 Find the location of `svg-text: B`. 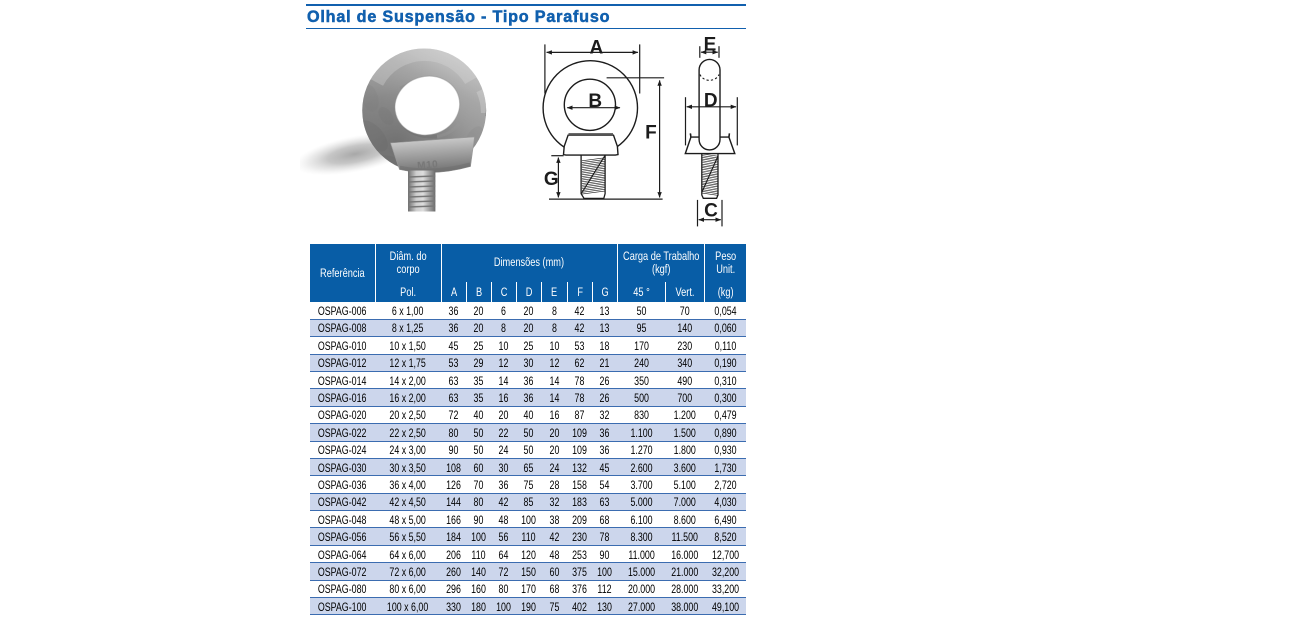

svg-text: B is located at coordinates (595, 101).